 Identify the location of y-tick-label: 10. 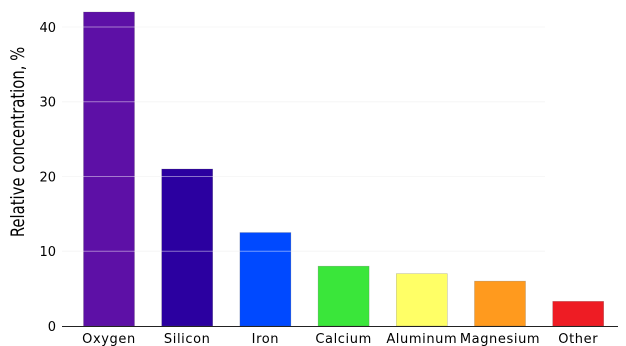
(47, 252).